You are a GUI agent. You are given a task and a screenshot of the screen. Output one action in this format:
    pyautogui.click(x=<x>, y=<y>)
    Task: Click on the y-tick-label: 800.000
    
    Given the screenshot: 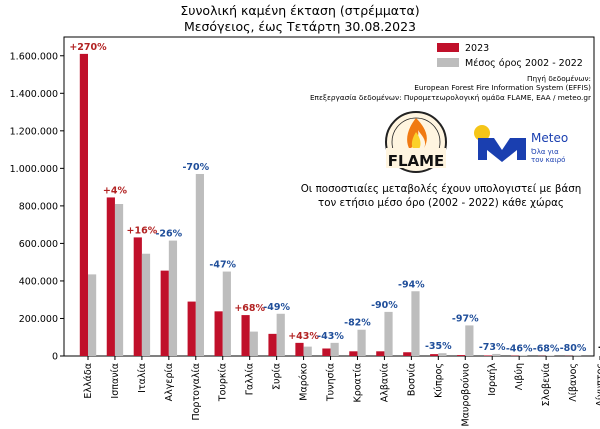 What is the action you would take?
    pyautogui.click(x=38, y=206)
    